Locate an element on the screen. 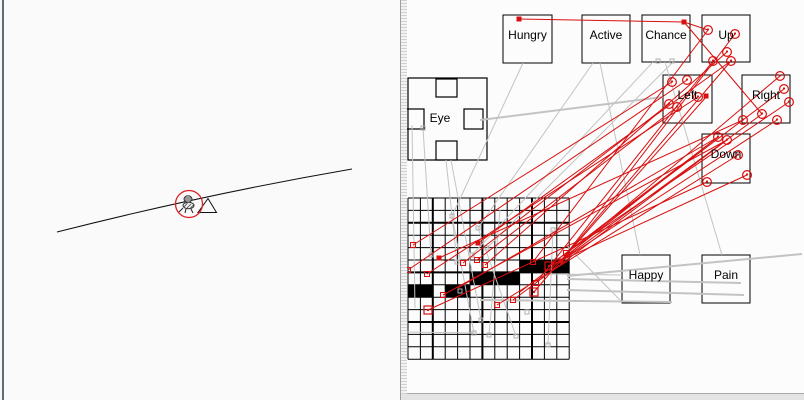  node-box-left is located at coordinates (687, 99).